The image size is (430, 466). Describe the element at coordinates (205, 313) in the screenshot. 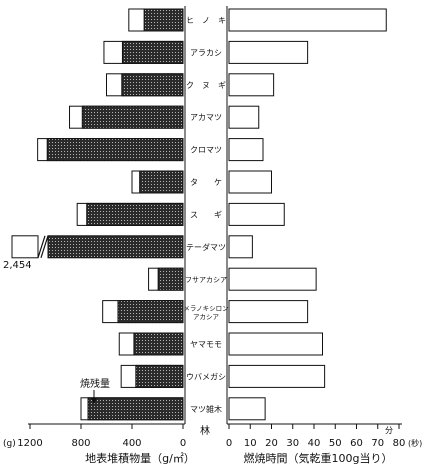

I see `category-label: メラノキシロンアカシア` at that location.